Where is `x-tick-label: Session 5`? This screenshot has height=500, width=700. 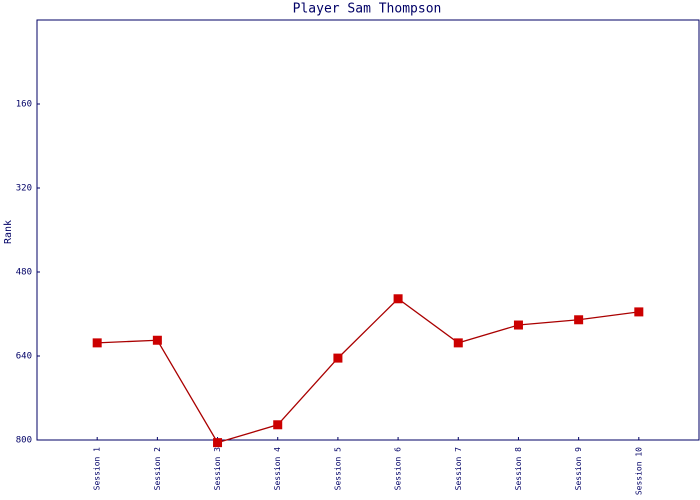
x-tick-label: Session 5 is located at coordinates (337, 469).